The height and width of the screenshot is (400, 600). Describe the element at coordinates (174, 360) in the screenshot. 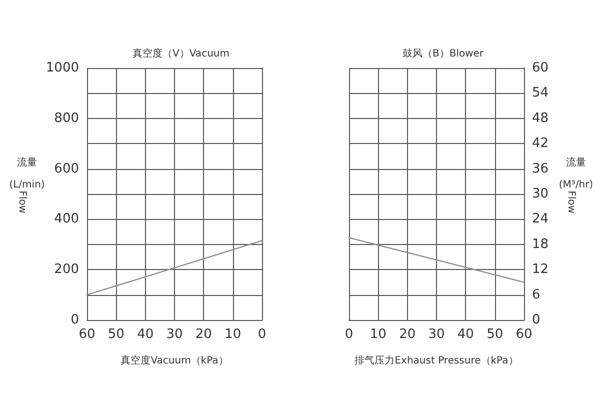

I see `x-axis-title: 真空度Vacuum（kPa）` at that location.